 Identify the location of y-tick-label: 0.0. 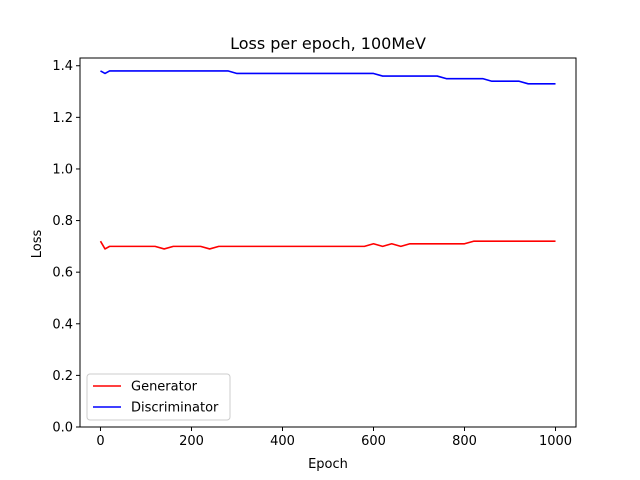
(62, 428).